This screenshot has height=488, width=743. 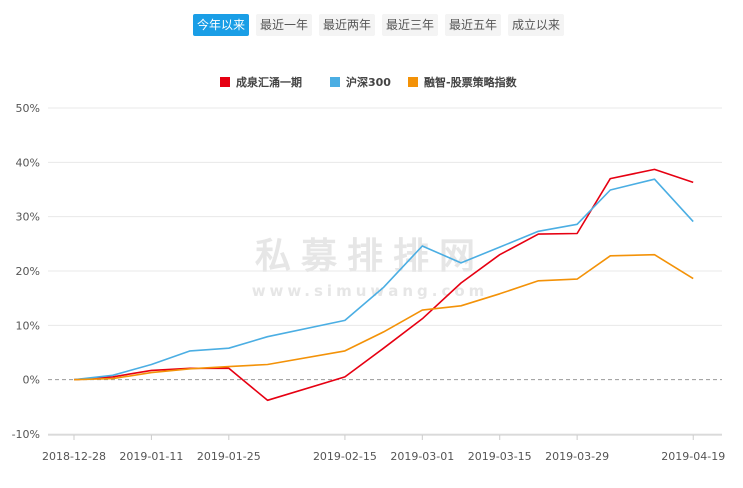 What do you see at coordinates (345, 456) in the screenshot?
I see `x-tick-label: 2019-02-15` at bounding box center [345, 456].